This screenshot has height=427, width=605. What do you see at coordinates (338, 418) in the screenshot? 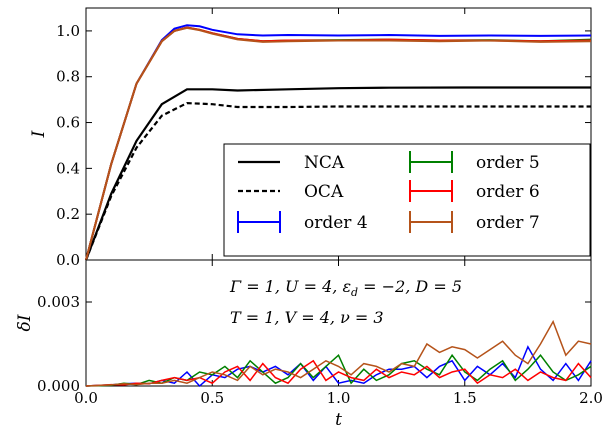
I see `x-axis-label: t` at bounding box center [338, 418].